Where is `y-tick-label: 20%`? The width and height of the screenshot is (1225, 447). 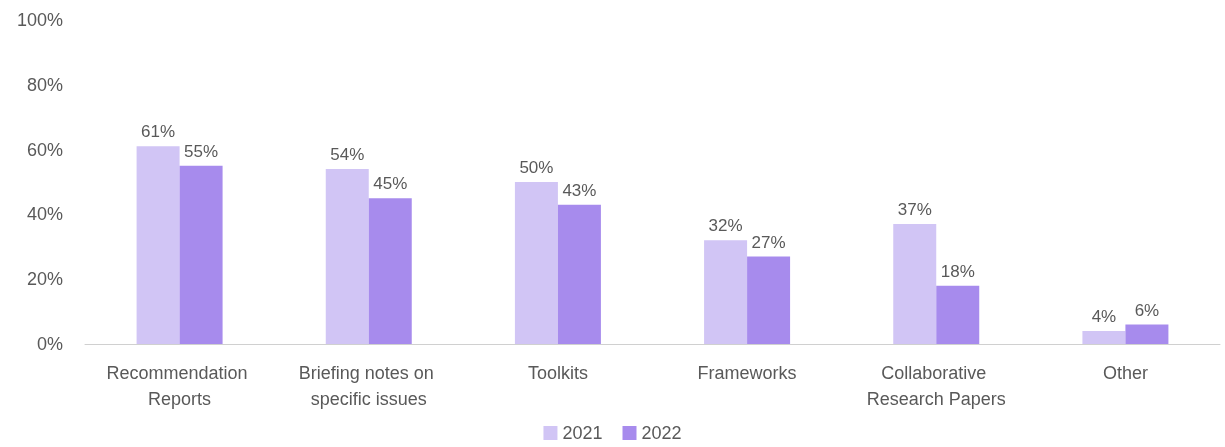 y-tick-label: 20% is located at coordinates (44, 279).